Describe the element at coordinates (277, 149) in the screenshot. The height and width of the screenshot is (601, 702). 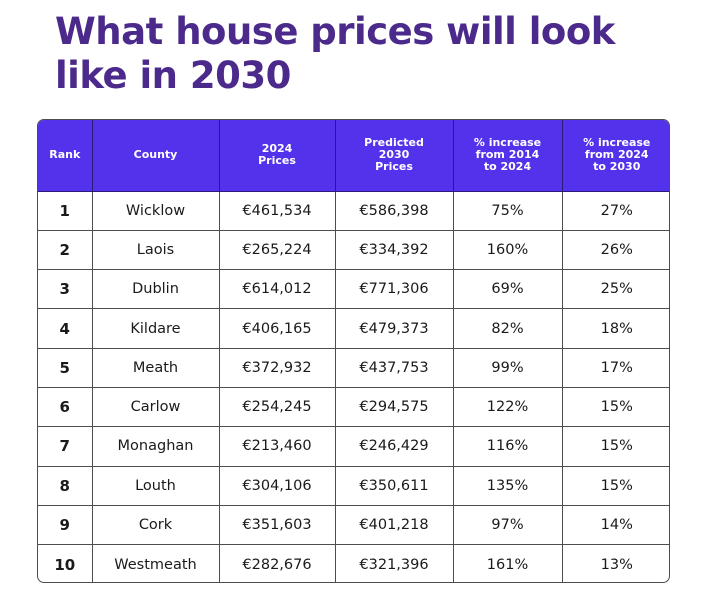
I see `column-header-line: 2024` at that location.